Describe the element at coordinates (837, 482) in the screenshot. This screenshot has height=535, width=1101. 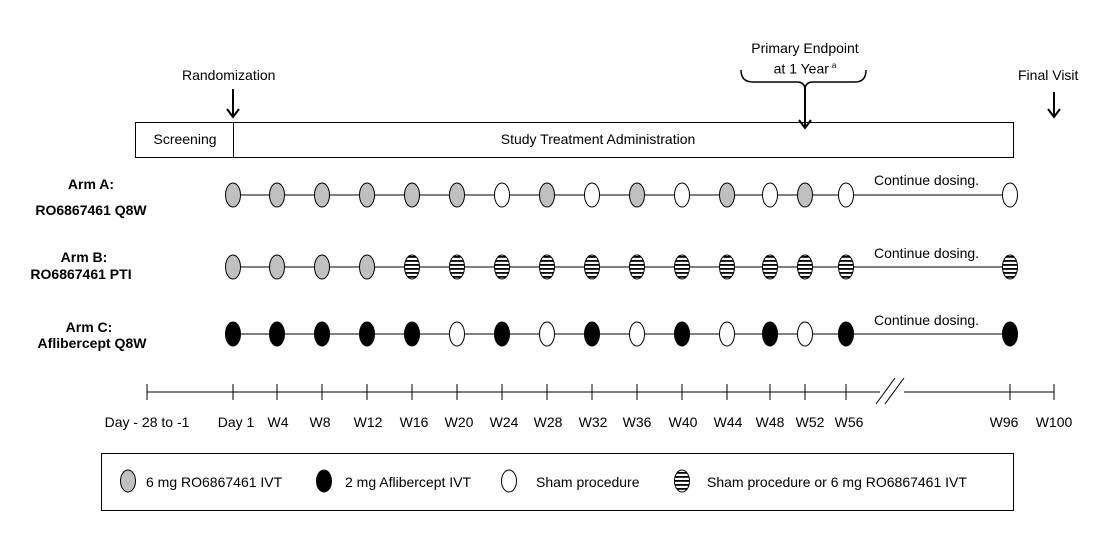
I see `legend-either-label: Sham procedure or 6 mg RO6867461 IVT` at that location.